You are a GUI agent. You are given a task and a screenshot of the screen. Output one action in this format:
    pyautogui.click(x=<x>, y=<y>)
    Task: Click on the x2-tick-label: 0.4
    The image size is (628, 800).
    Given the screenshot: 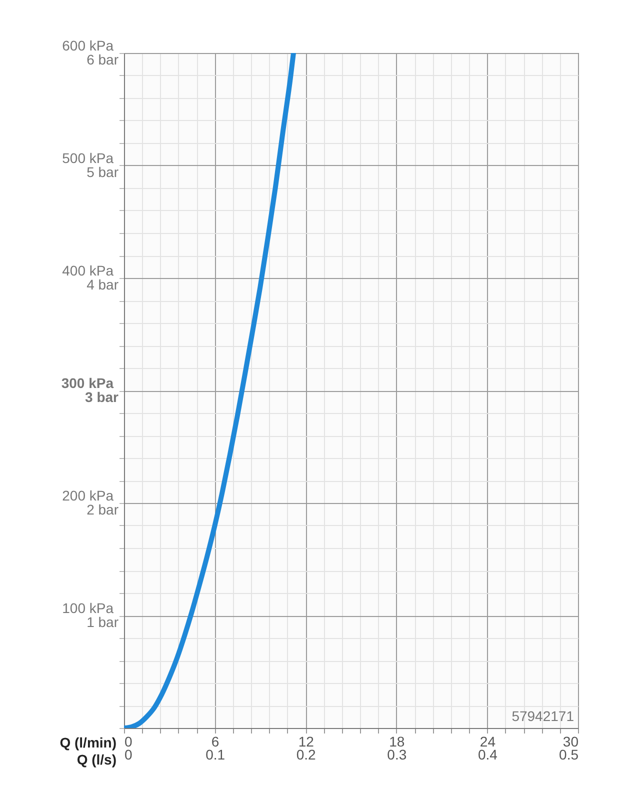 What is the action you would take?
    pyautogui.click(x=488, y=754)
    